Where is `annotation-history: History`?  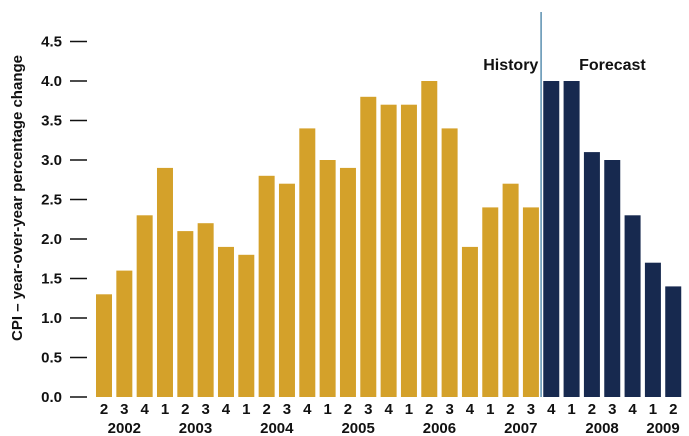 annotation-history: History is located at coordinates (510, 65).